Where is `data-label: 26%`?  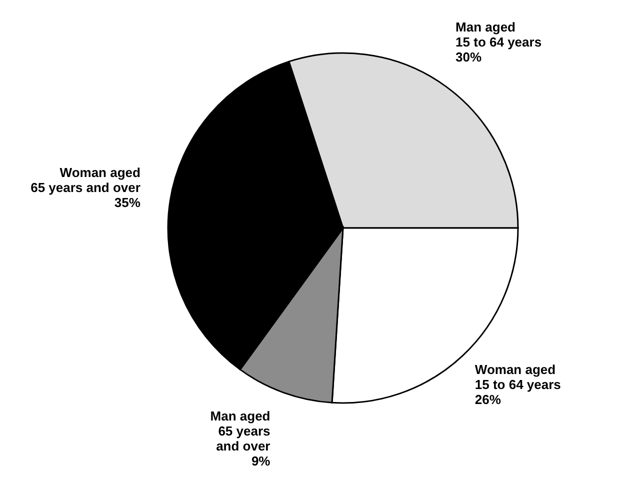 data-label: 26% is located at coordinates (488, 399).